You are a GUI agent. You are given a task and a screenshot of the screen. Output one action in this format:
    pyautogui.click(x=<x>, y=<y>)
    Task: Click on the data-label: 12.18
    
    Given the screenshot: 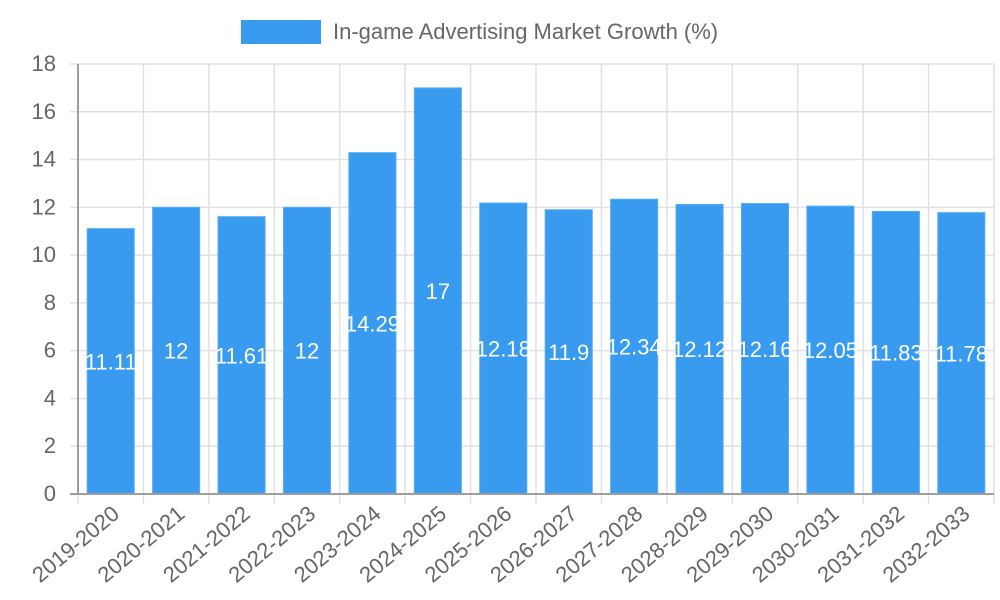 What is the action you would take?
    pyautogui.click(x=503, y=349)
    